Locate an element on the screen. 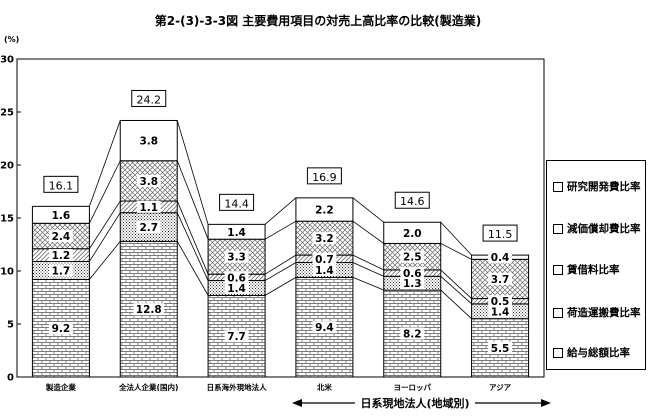 The width and height of the screenshot is (650, 416). total-value-label: 11.5 is located at coordinates (500, 234).